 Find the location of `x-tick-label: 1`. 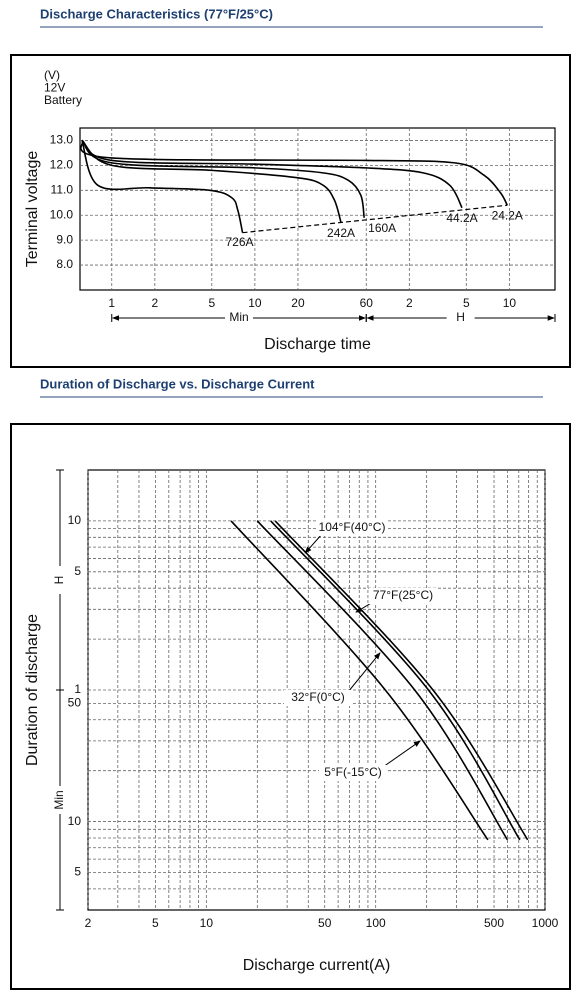

x-tick-label: 1 is located at coordinates (111, 303).